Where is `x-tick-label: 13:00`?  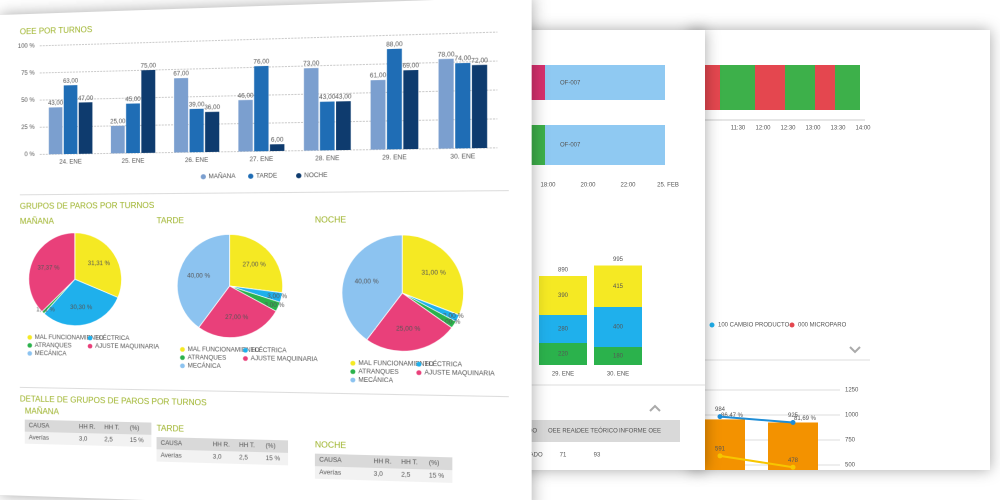 x-tick-label: 13:00 is located at coordinates (813, 129).